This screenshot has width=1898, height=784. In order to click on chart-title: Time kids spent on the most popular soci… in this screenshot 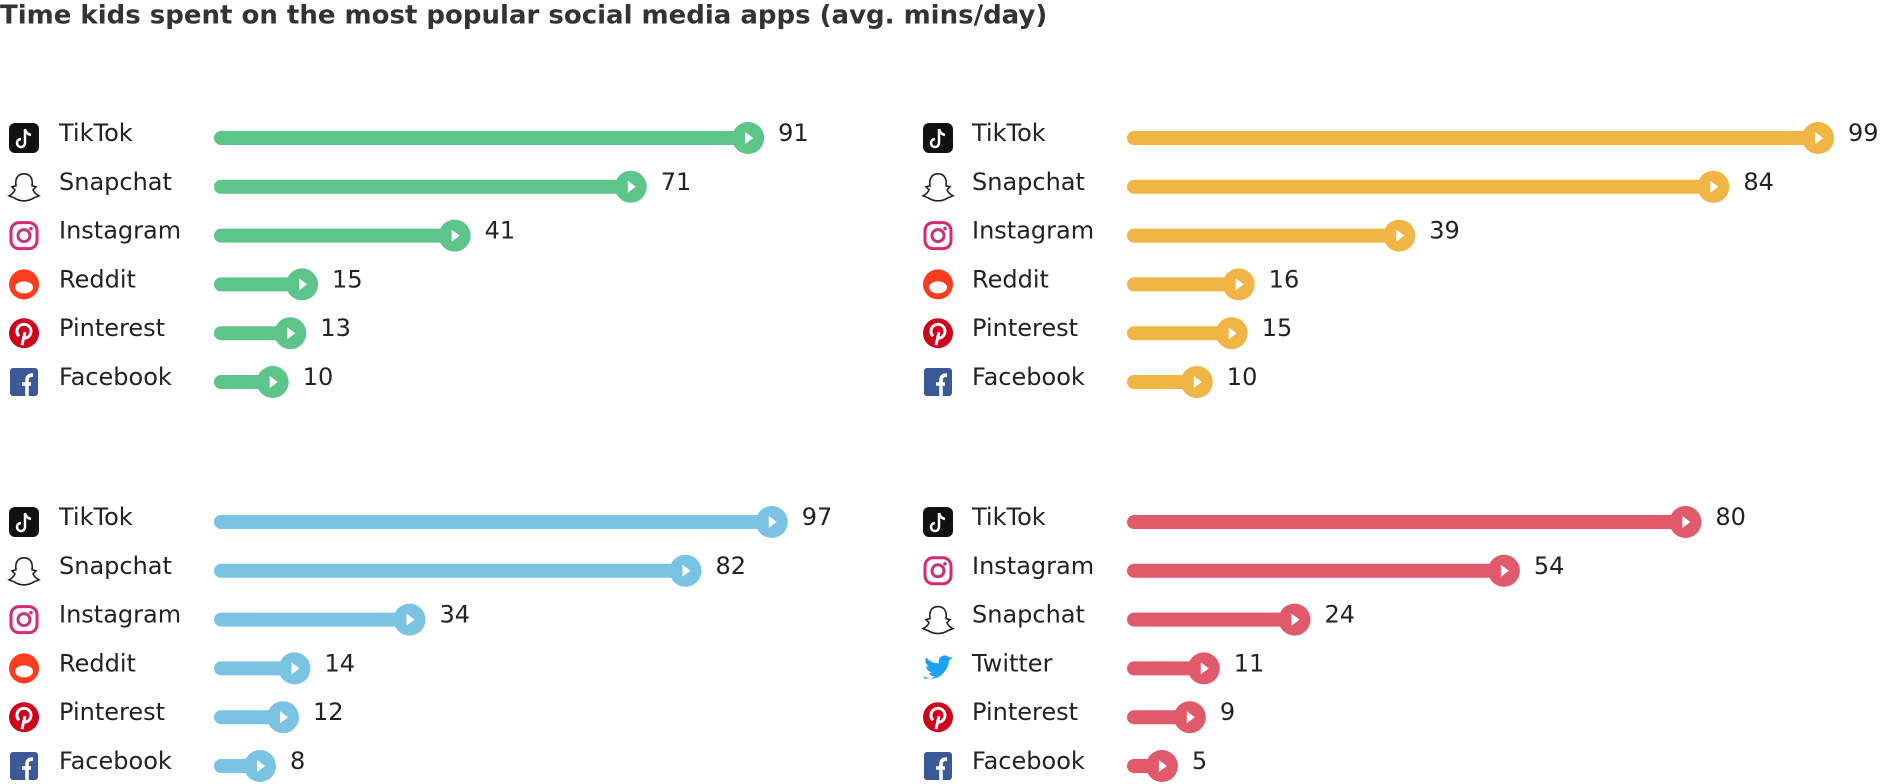, I will do `click(523, 16)`.